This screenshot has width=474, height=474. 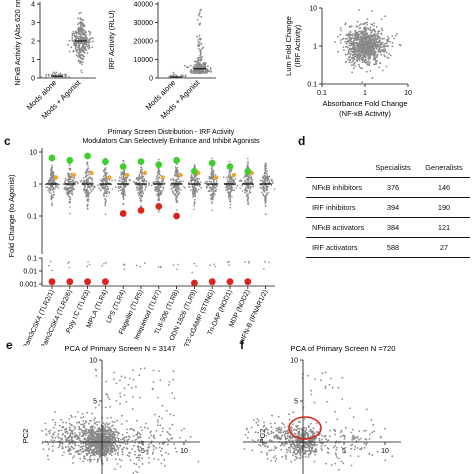 I want to click on panel-scatter-ytick-label: 10, so click(x=313, y=9).